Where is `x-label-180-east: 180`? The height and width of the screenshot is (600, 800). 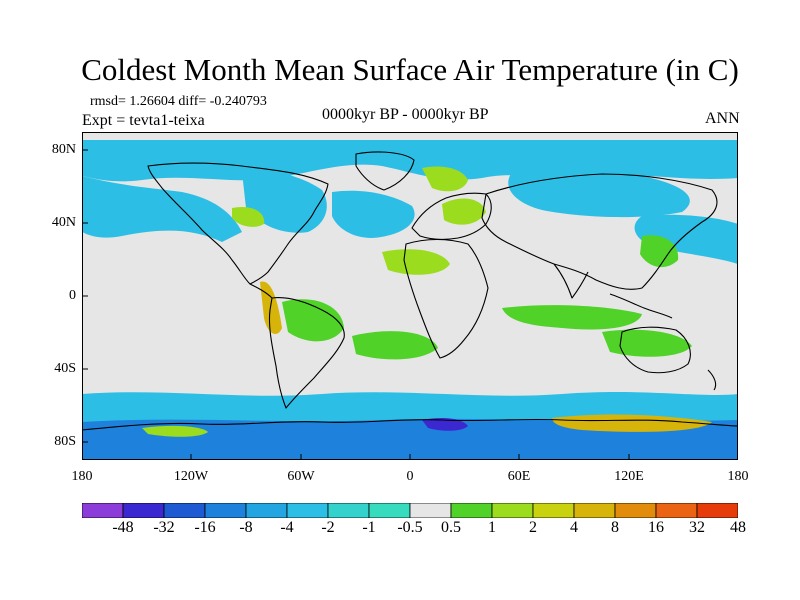
x-label-180-east: 180 is located at coordinates (738, 476).